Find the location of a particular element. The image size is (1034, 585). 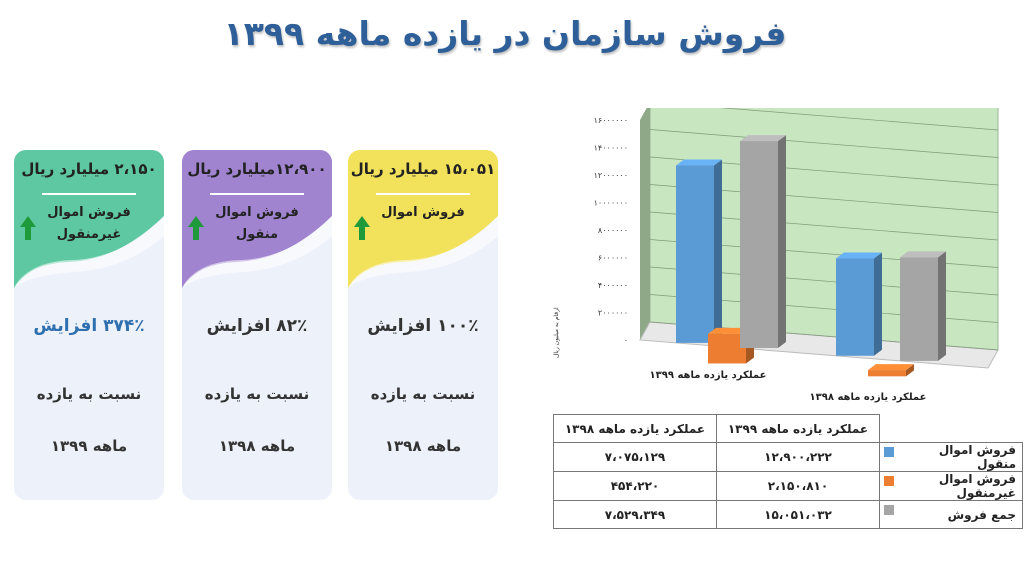

table-cell: ۱۵،۰۵۱،۰۳۲ is located at coordinates (798, 514).